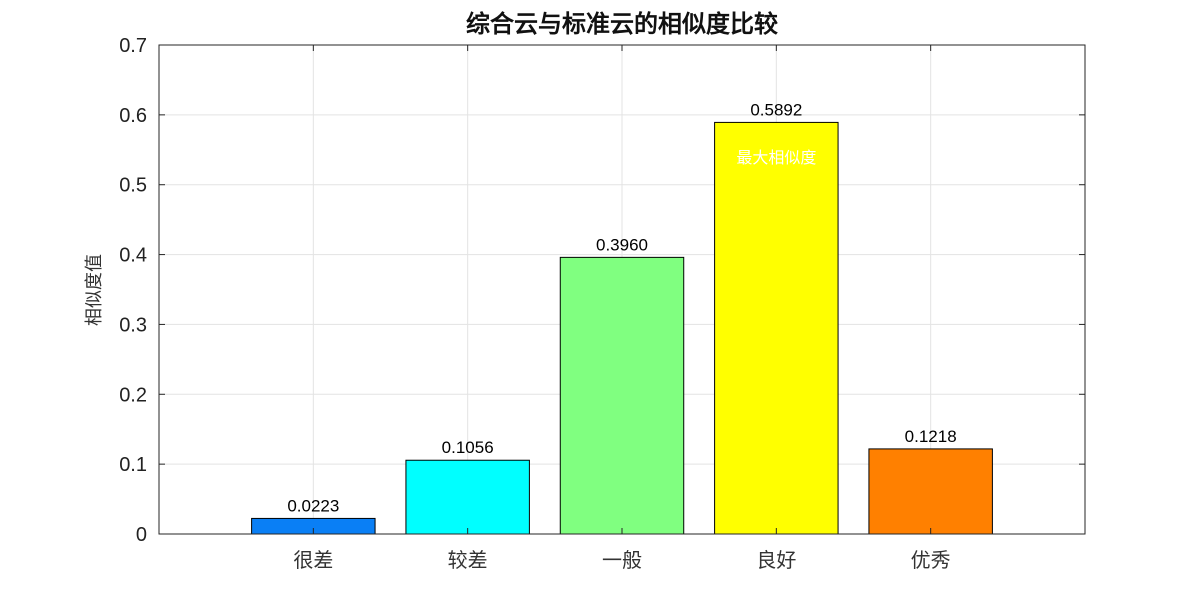  I want to click on x-tick-label: 较差, so click(468, 560).